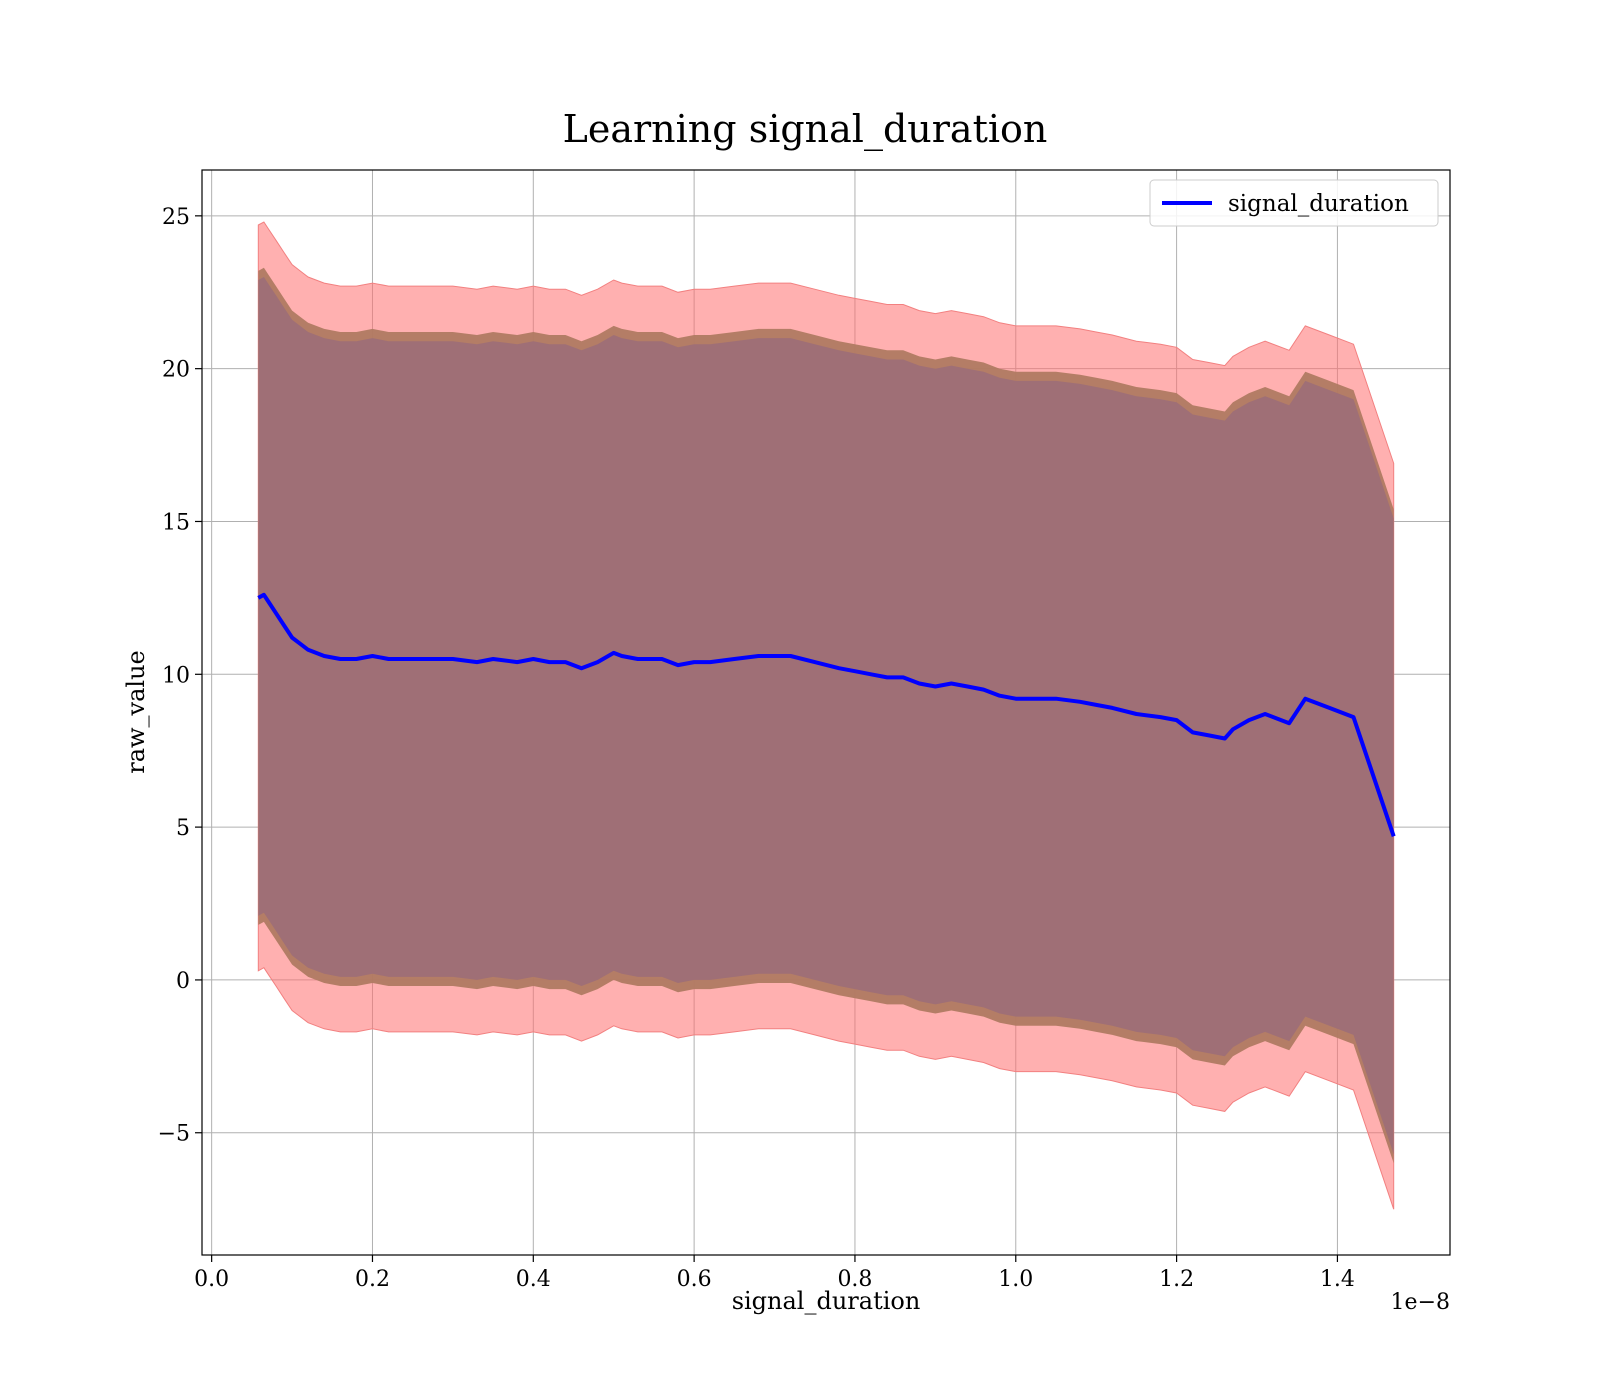 The width and height of the screenshot is (1600, 1400). I want to click on x-tick-label: 0.2, so click(372, 1279).